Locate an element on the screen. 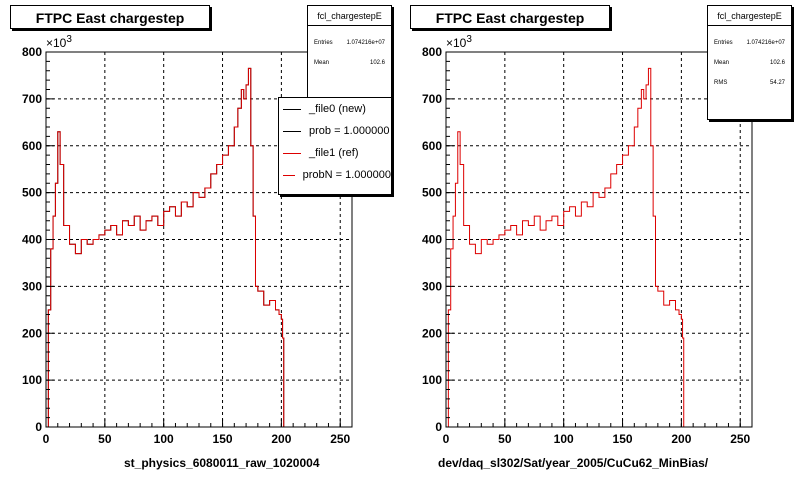 The image size is (800, 480). y-multiplier-right: ×10³ is located at coordinates (459, 42).